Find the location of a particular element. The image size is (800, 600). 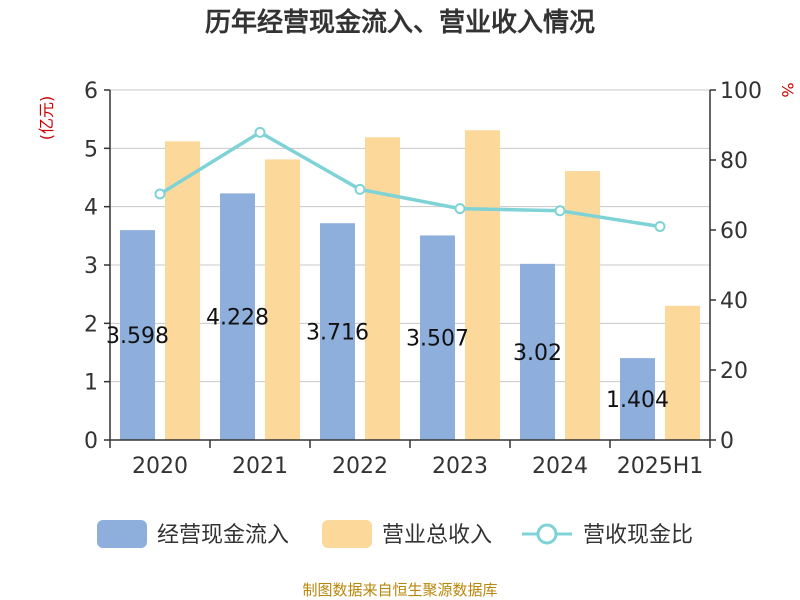

legend-label-cash-inflow: 经营现金流入 is located at coordinates (223, 535).